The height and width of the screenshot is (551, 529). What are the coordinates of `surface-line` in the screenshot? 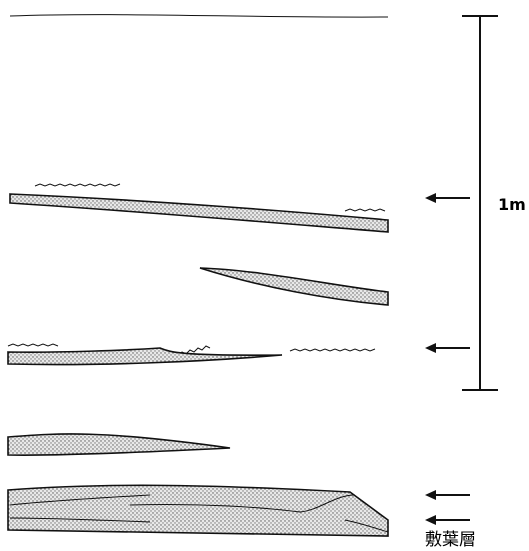 It's located at (199, 16).